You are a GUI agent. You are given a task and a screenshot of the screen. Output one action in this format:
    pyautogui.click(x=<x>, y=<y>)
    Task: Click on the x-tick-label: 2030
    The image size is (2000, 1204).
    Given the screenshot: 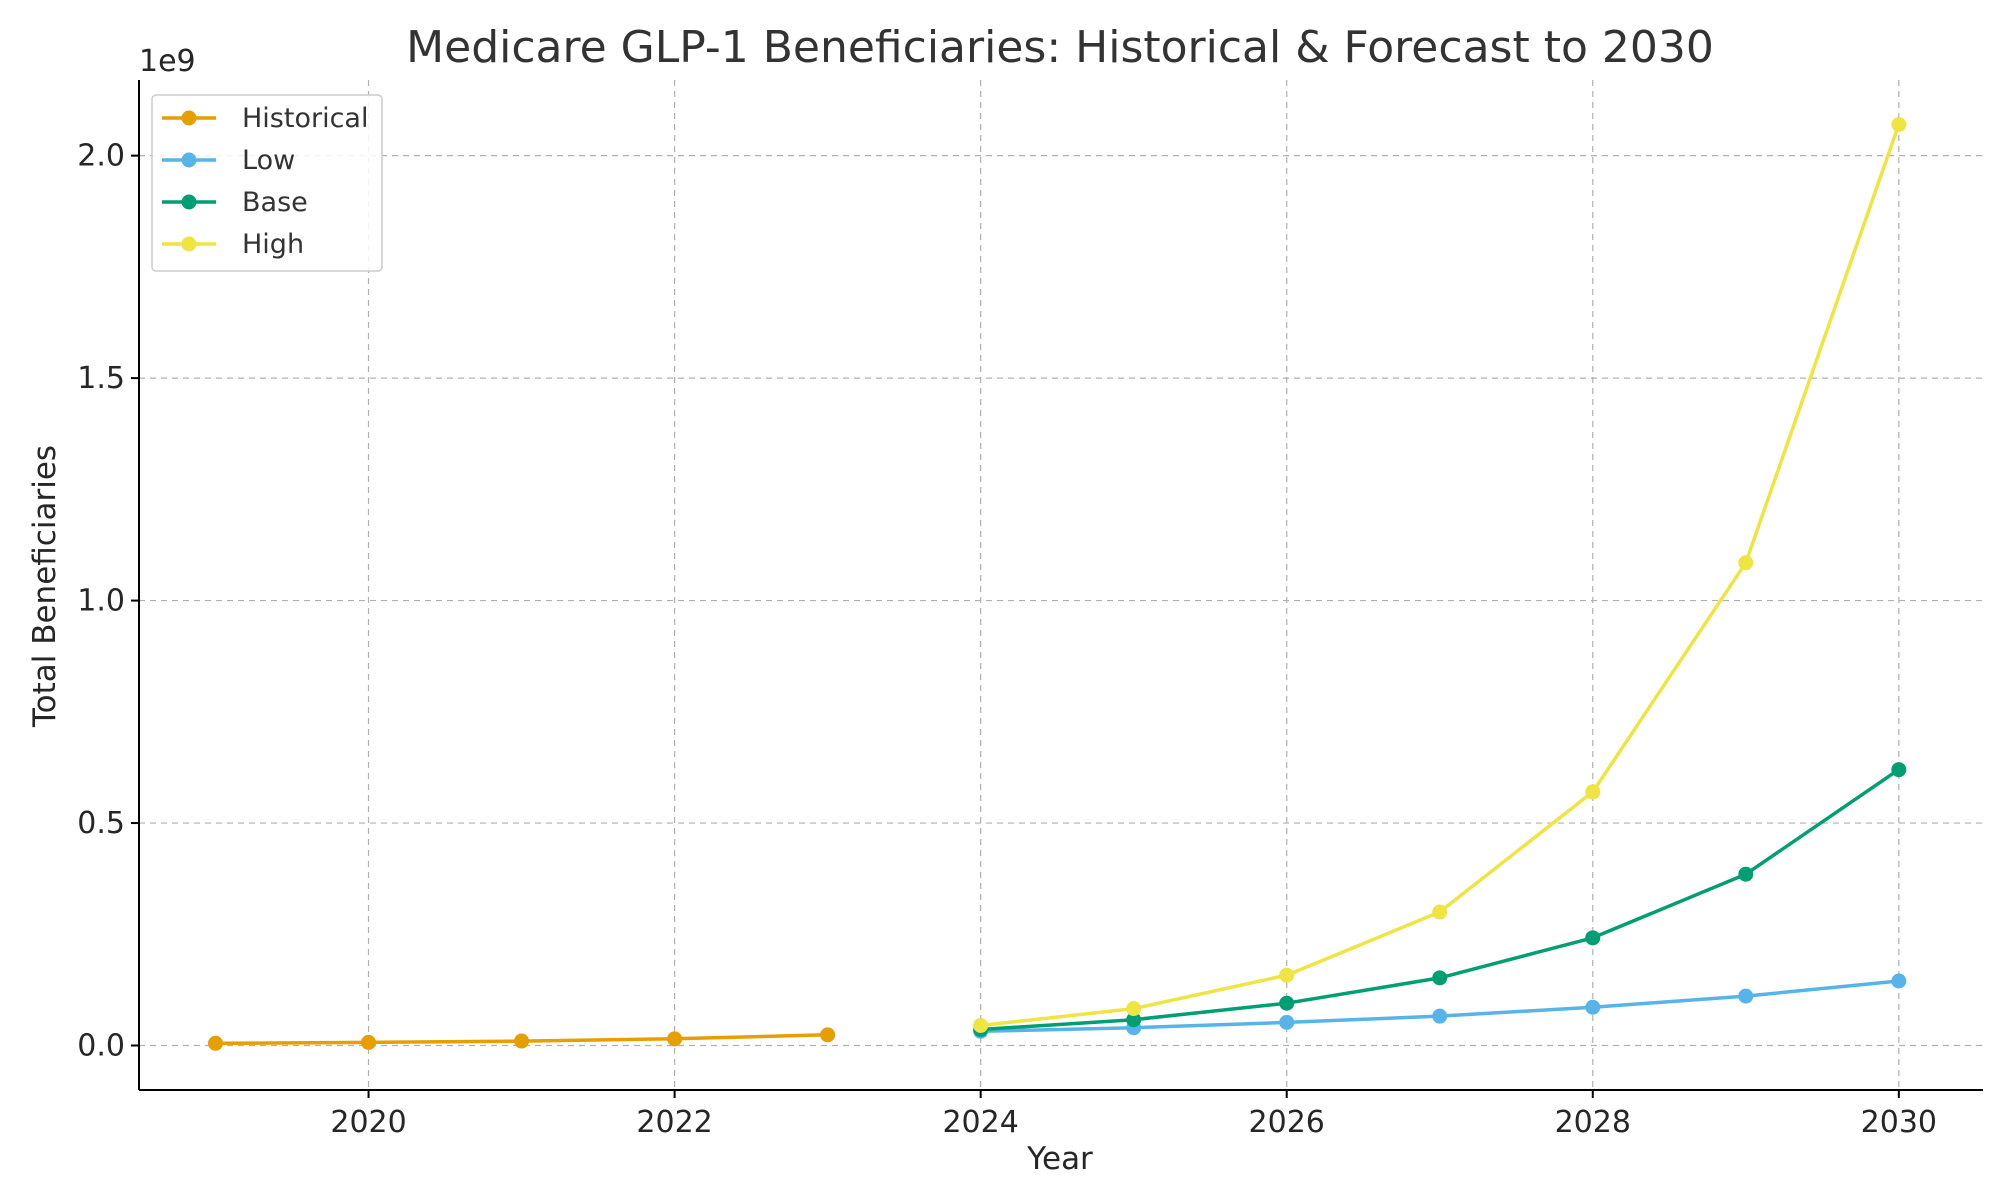 What is the action you would take?
    pyautogui.click(x=1899, y=1122)
    